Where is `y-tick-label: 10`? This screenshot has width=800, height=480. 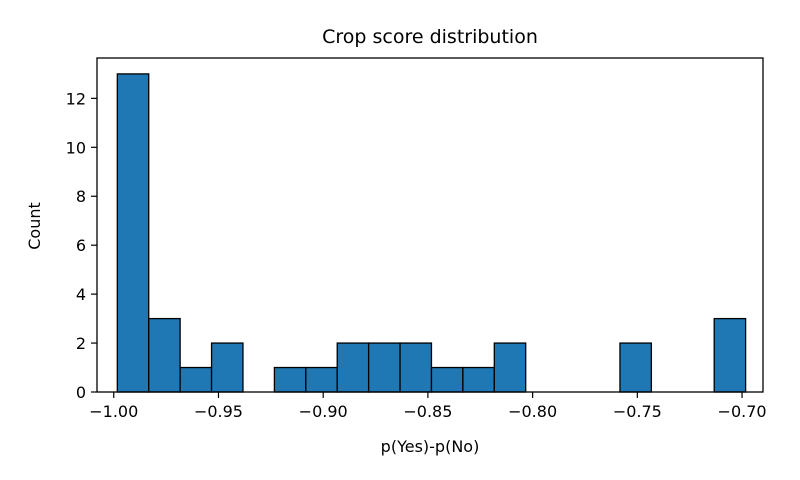 y-tick-label: 10 is located at coordinates (76, 147).